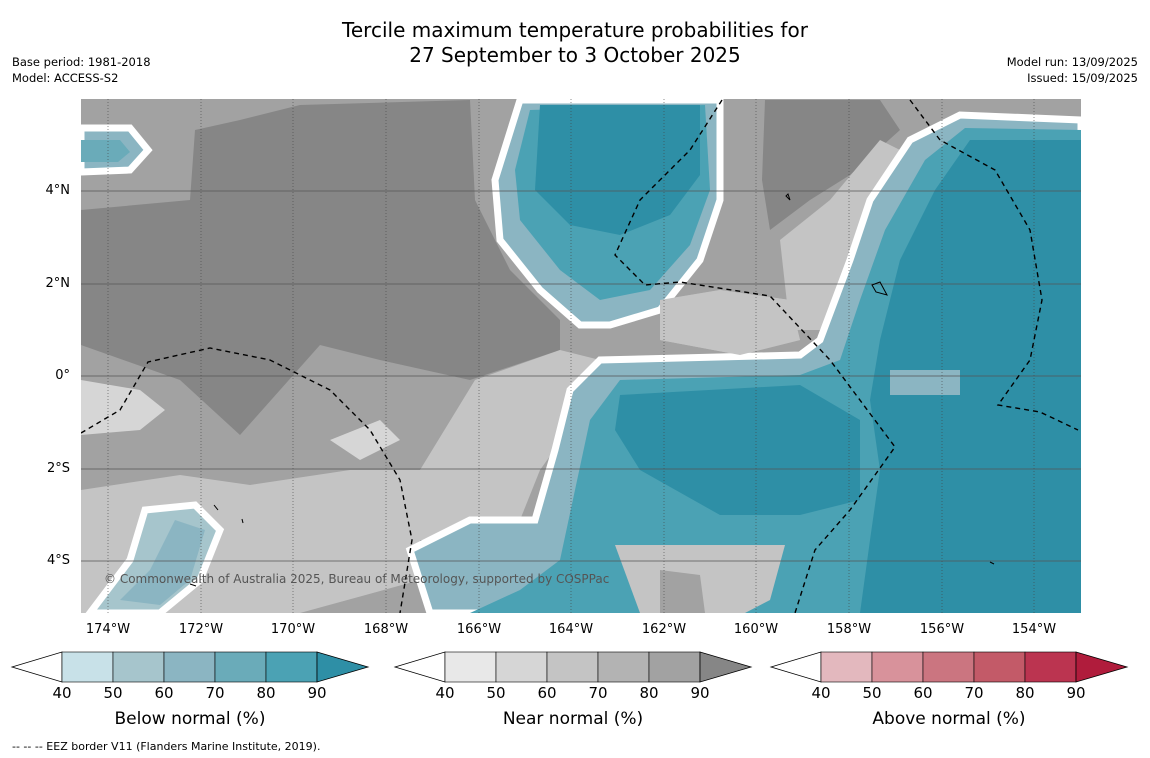 The height and width of the screenshot is (758, 1150). Describe the element at coordinates (58, 283) in the screenshot. I see `lat-label-2n: 2°N` at that location.